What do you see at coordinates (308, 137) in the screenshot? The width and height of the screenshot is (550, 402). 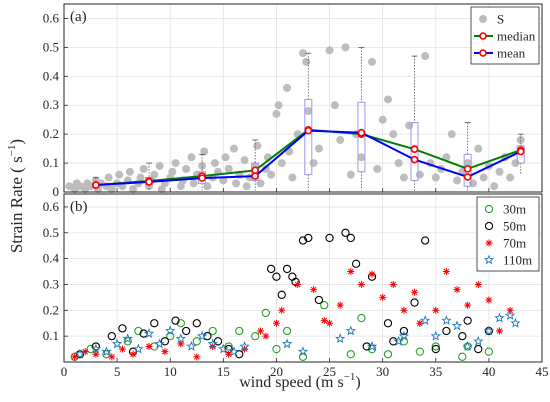 I see `box` at bounding box center [308, 137].